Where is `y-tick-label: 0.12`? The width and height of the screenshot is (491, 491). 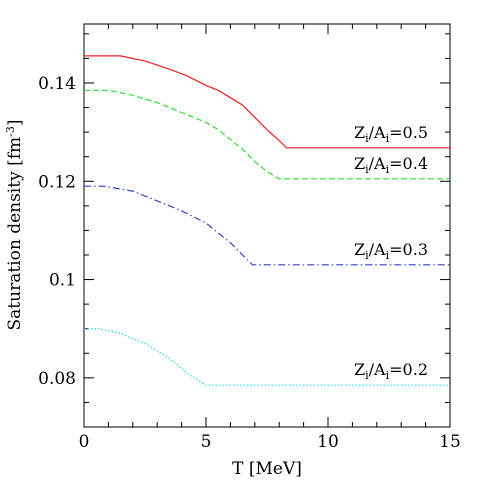 y-tick-label: 0.12 is located at coordinates (57, 182).